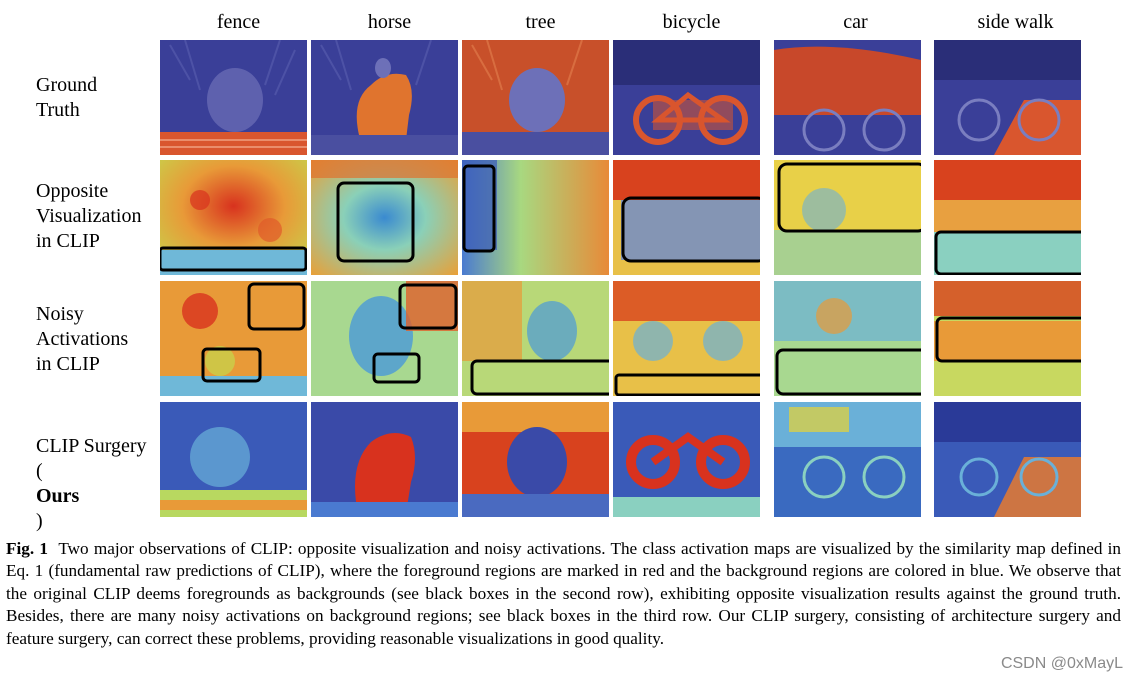 The width and height of the screenshot is (1133, 683). Describe the element at coordinates (847, 459) in the screenshot. I see `surgery-car-heatmap` at that location.